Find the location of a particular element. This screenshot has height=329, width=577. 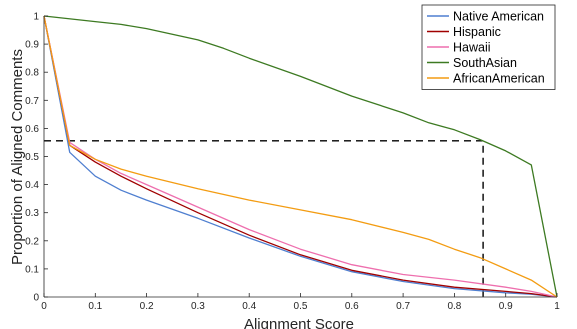

y-tick-label: 0.8 is located at coordinates (32, 73).